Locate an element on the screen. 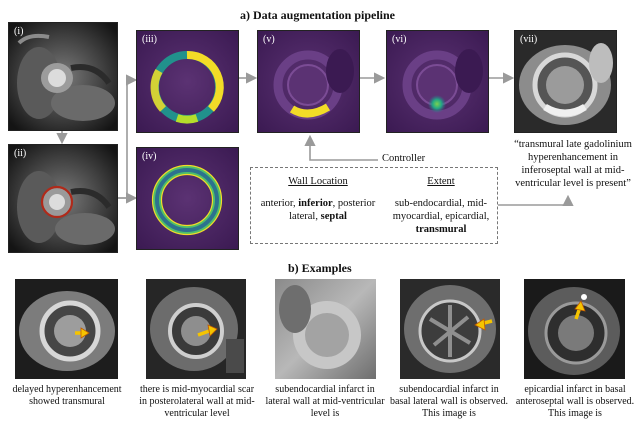  controller-label: Controller is located at coordinates (404, 158).